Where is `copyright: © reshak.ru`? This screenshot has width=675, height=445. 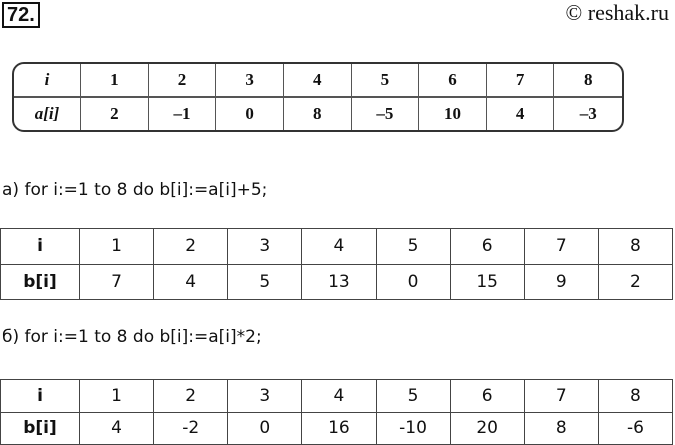 copyright: © reshak.ru is located at coordinates (617, 12).